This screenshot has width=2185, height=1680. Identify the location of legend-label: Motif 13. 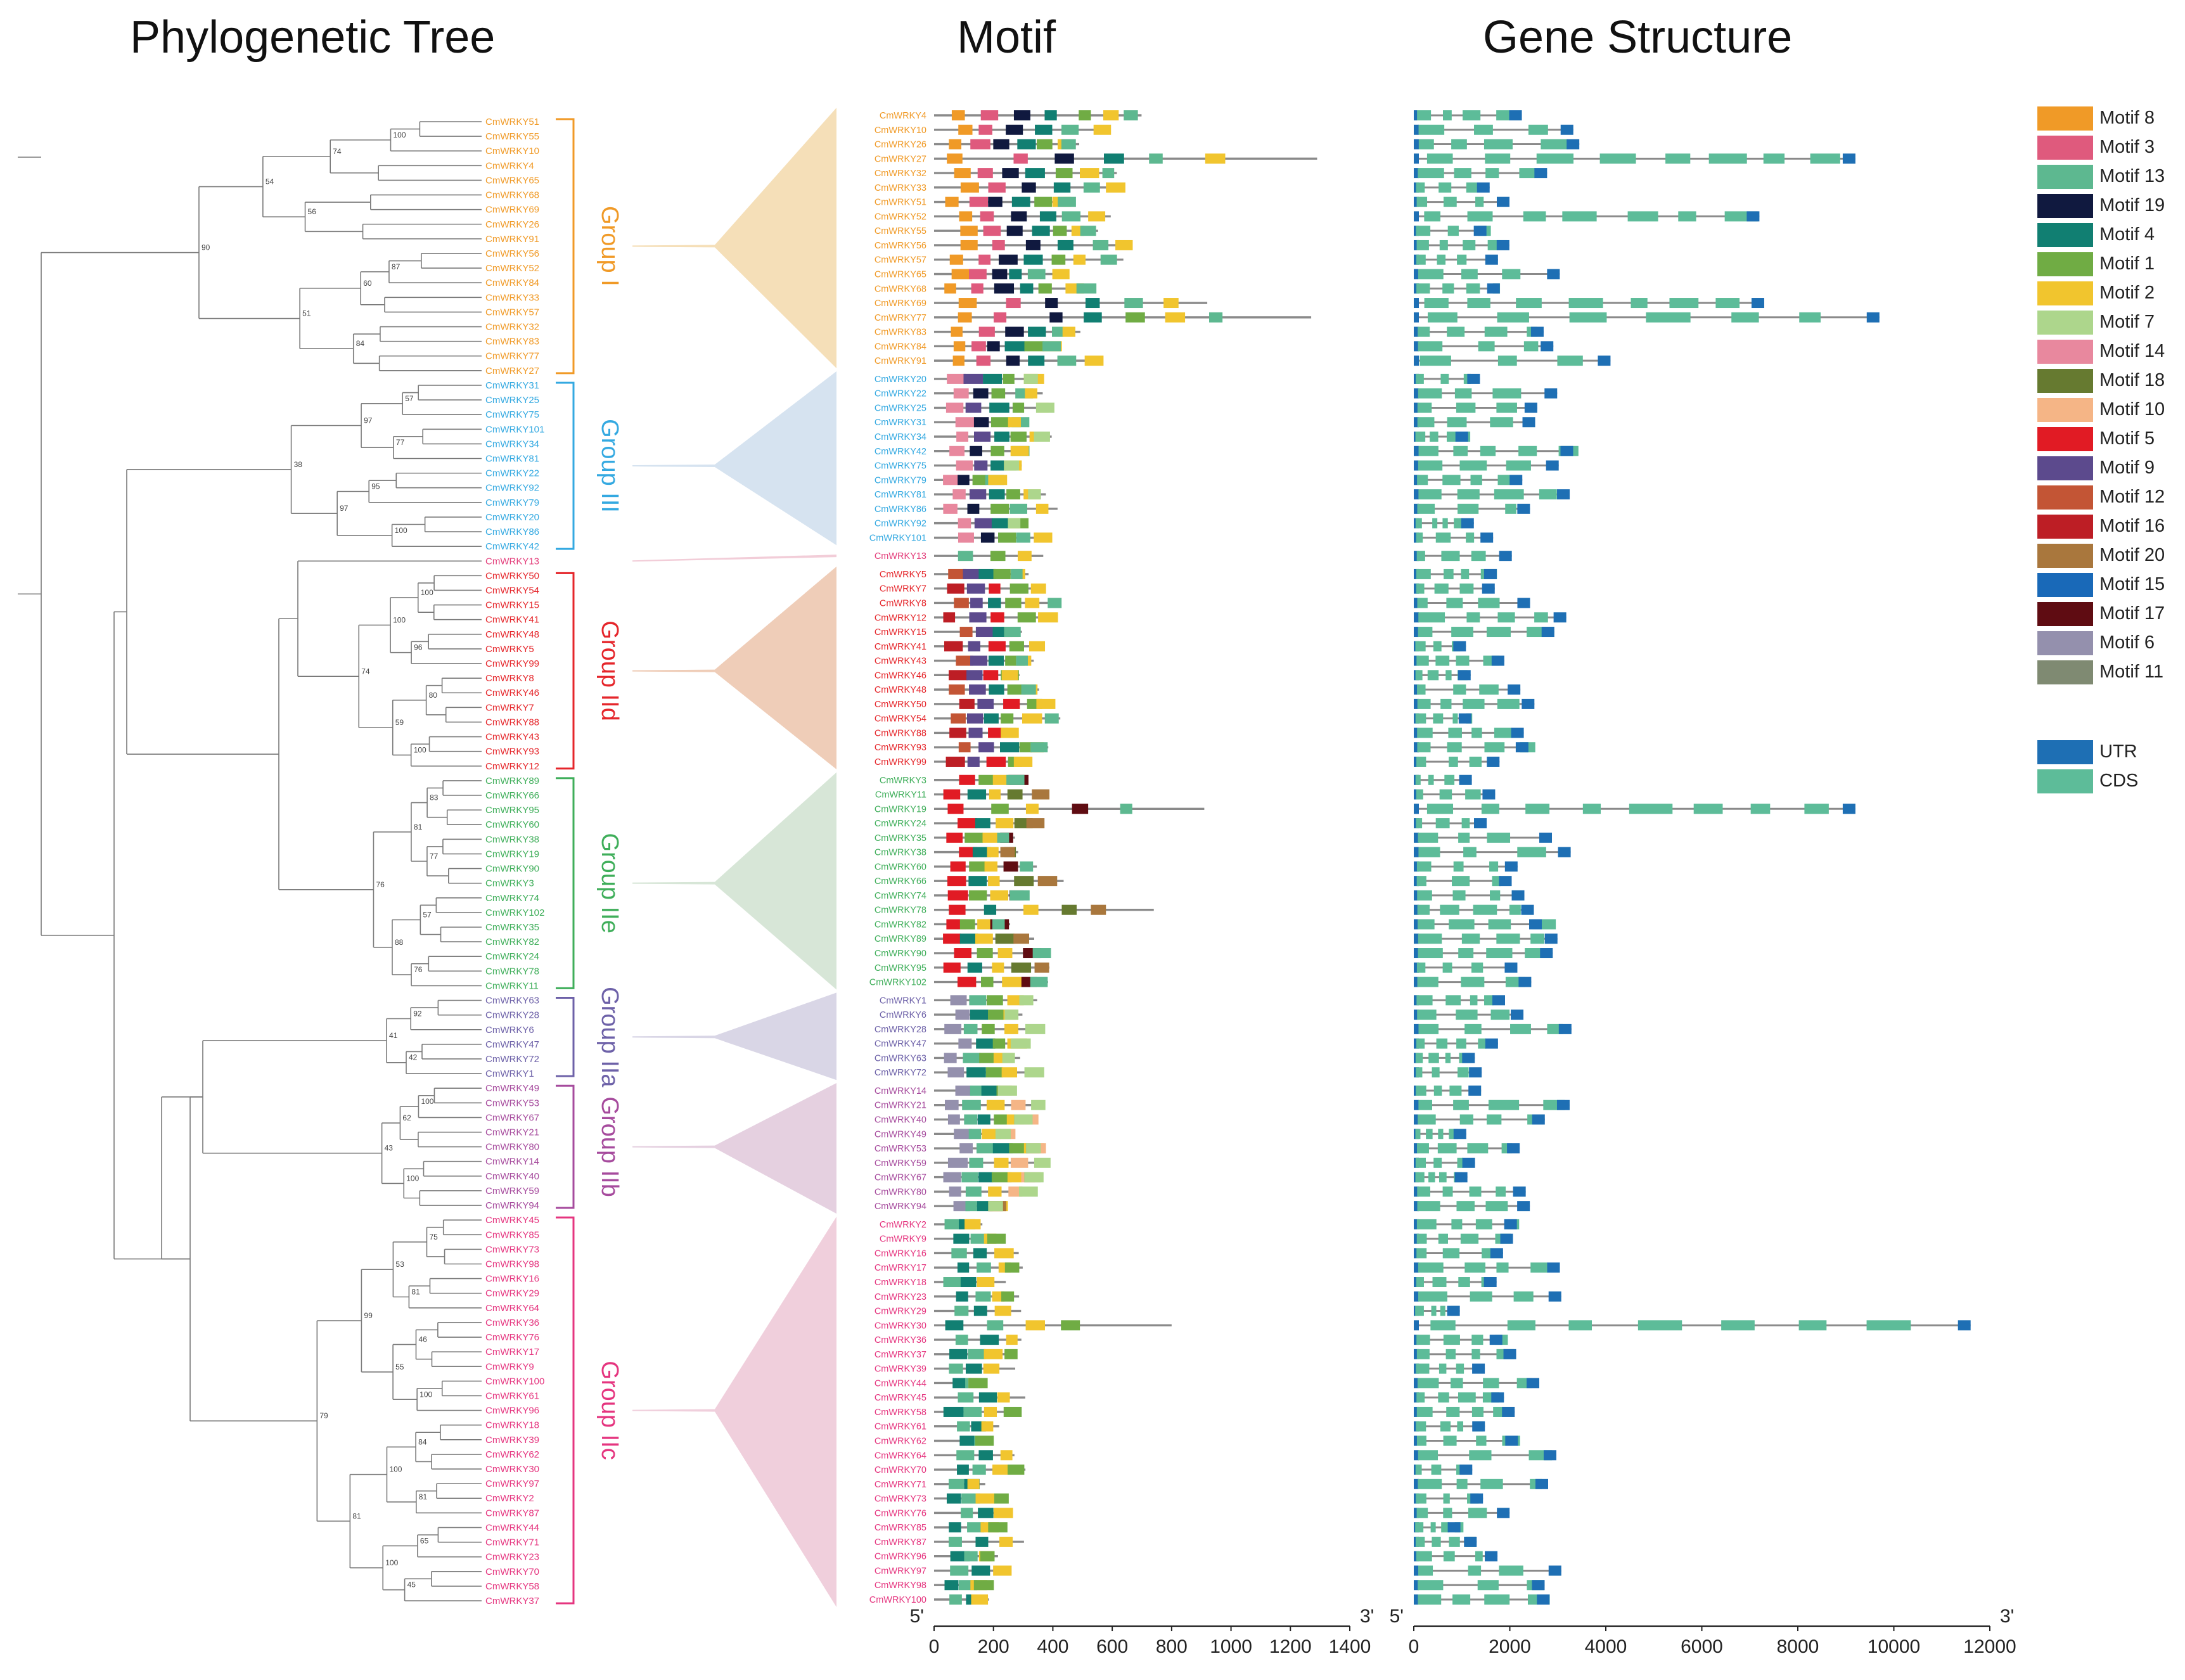
(2132, 176).